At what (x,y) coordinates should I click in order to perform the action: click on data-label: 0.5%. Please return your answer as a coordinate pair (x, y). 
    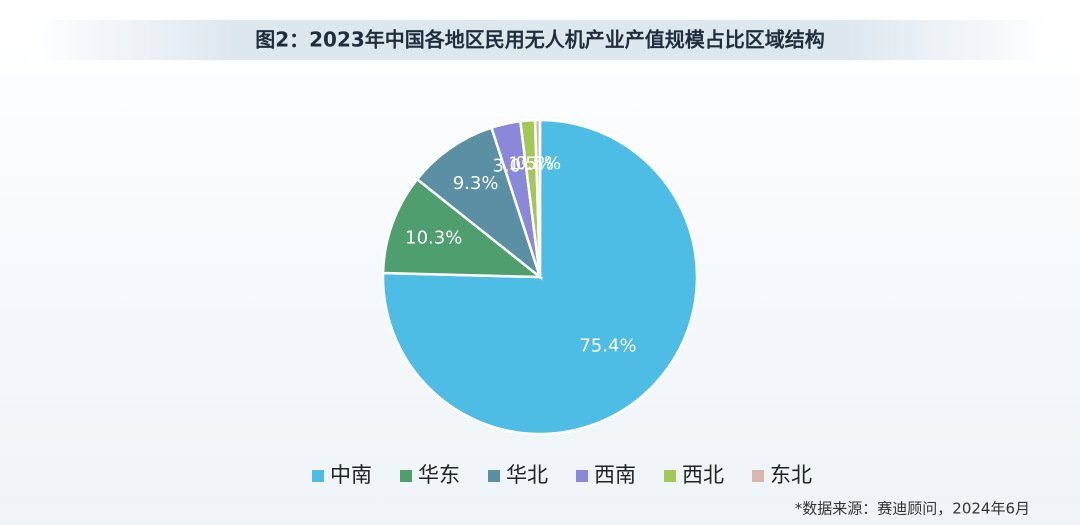
    Looking at the image, I should click on (538, 163).